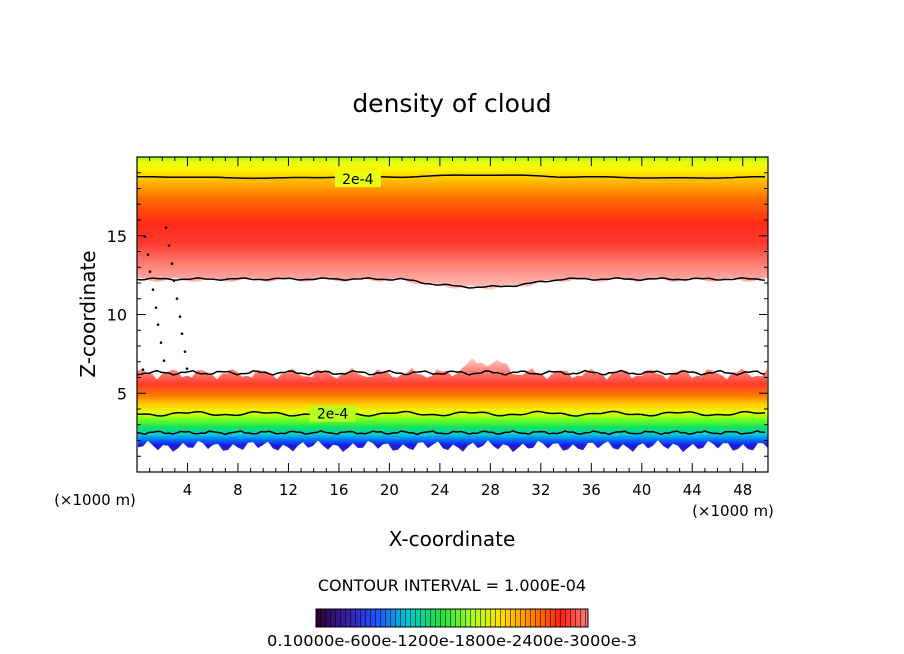 The height and width of the screenshot is (654, 904). What do you see at coordinates (452, 223) in the screenshot?
I see `upper-cloud-layer` at bounding box center [452, 223].